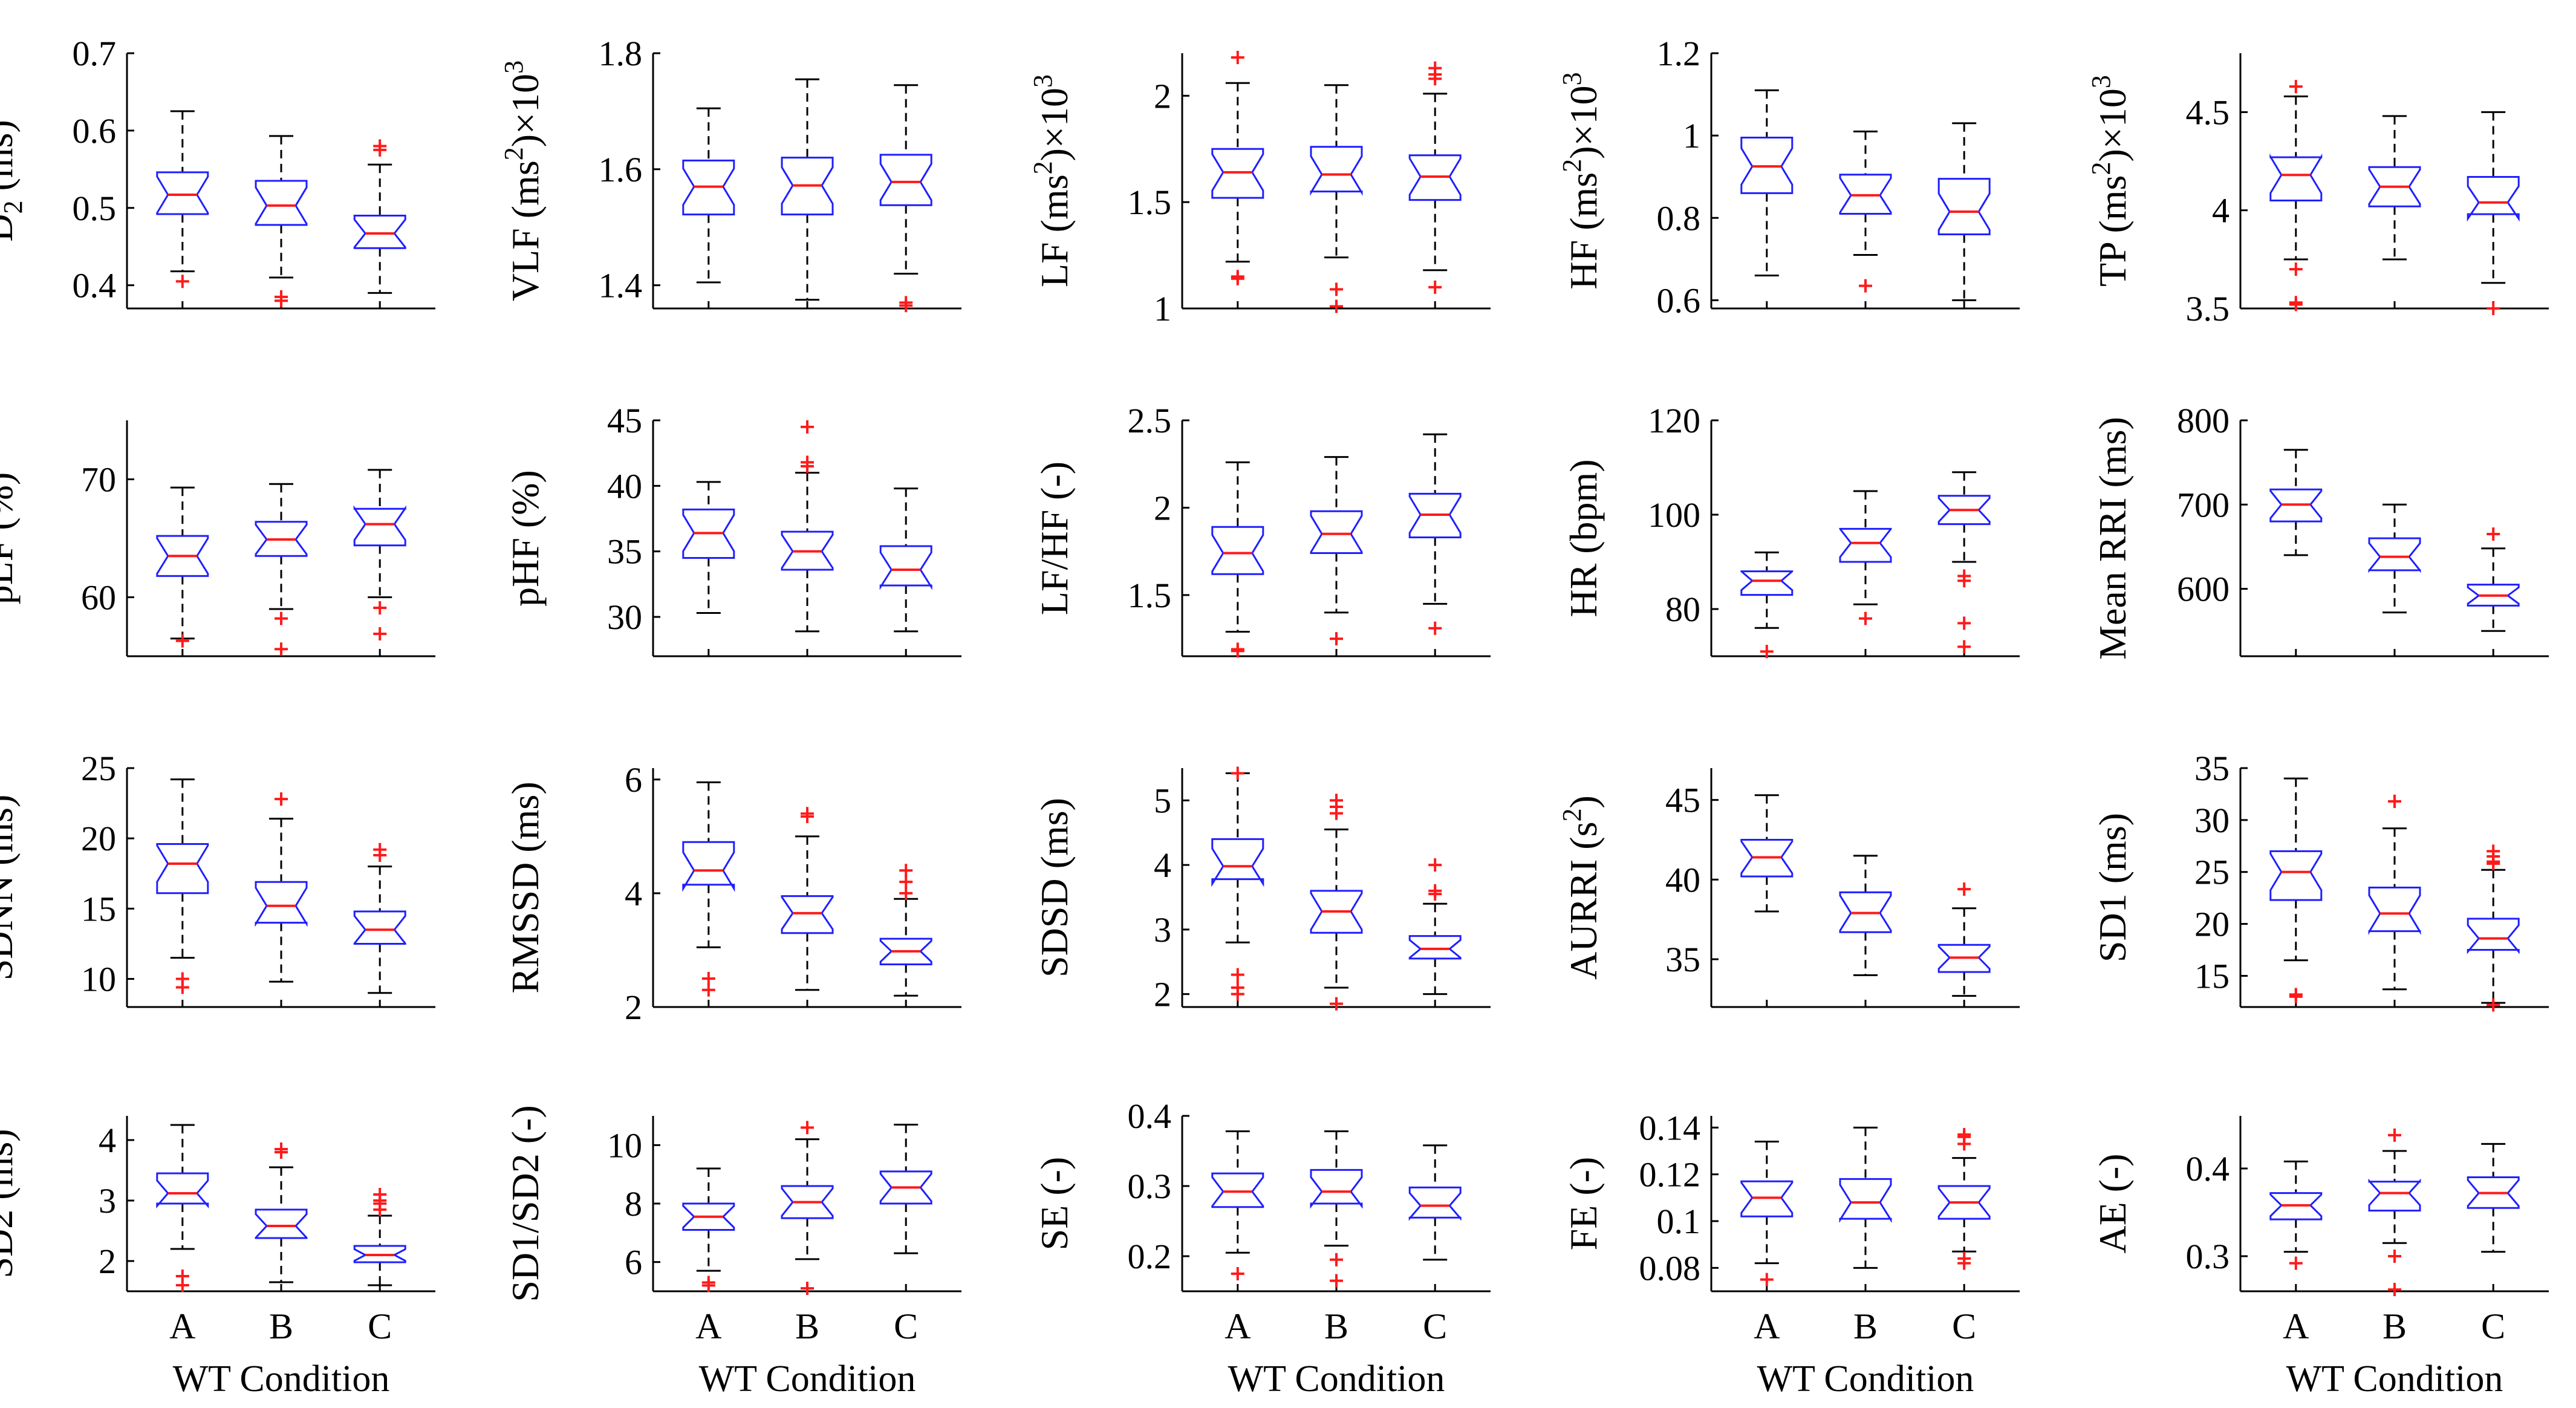 Image resolution: width=2576 pixels, height=1408 pixels. Describe the element at coordinates (1055, 230) in the screenshot. I see `y-label-part: LF (ms` at that location.